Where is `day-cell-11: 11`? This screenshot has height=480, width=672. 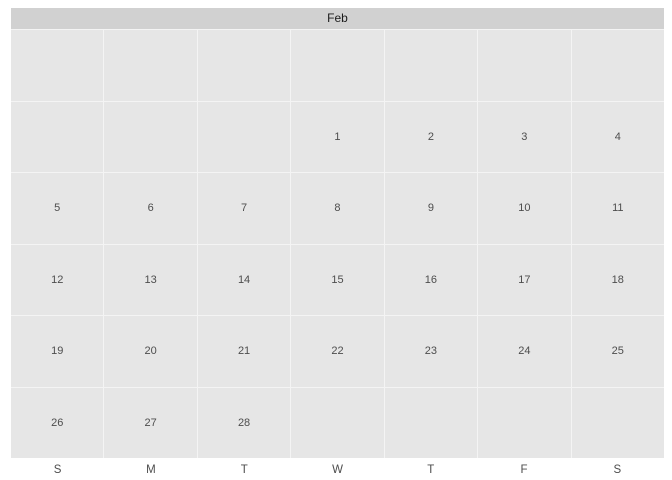
day-cell-11: 11 is located at coordinates (617, 208).